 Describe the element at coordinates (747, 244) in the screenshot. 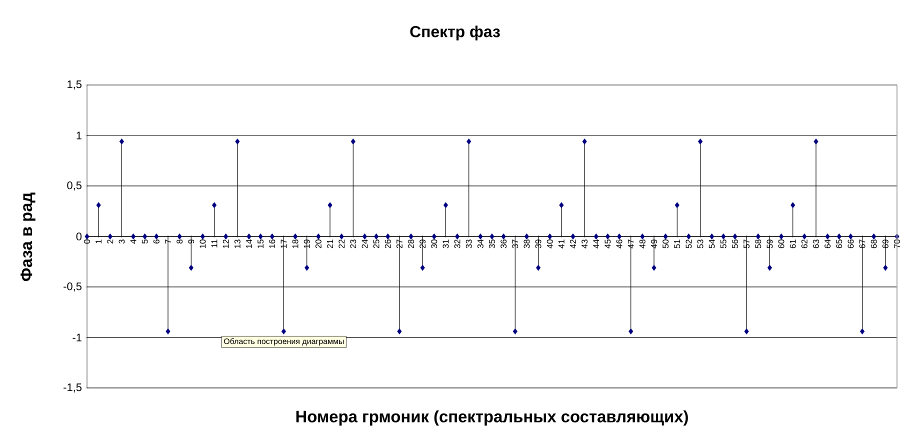

I see `x-tick-label: 57` at that location.